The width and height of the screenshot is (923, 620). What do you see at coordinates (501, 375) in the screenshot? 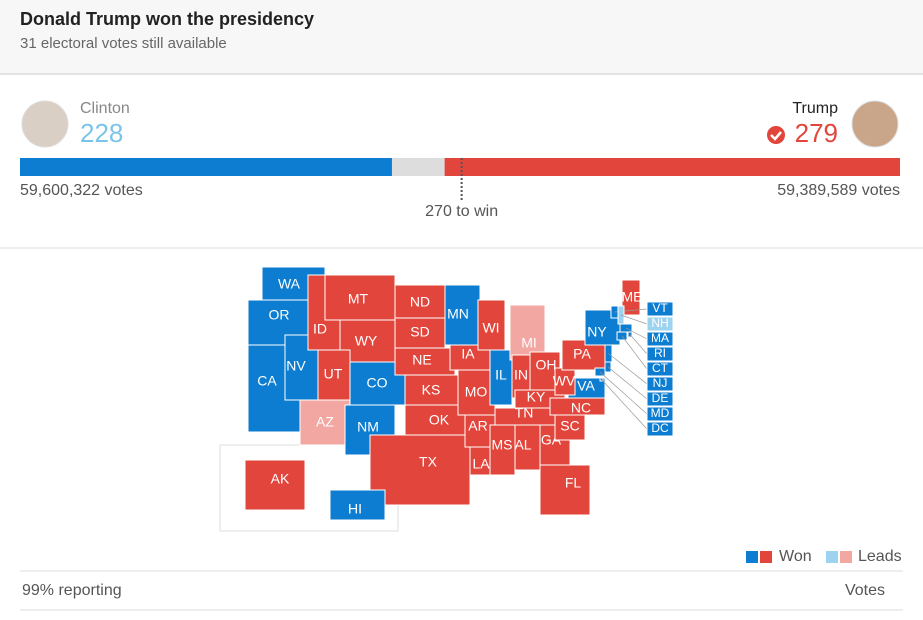
I see `state-label: IL` at bounding box center [501, 375].